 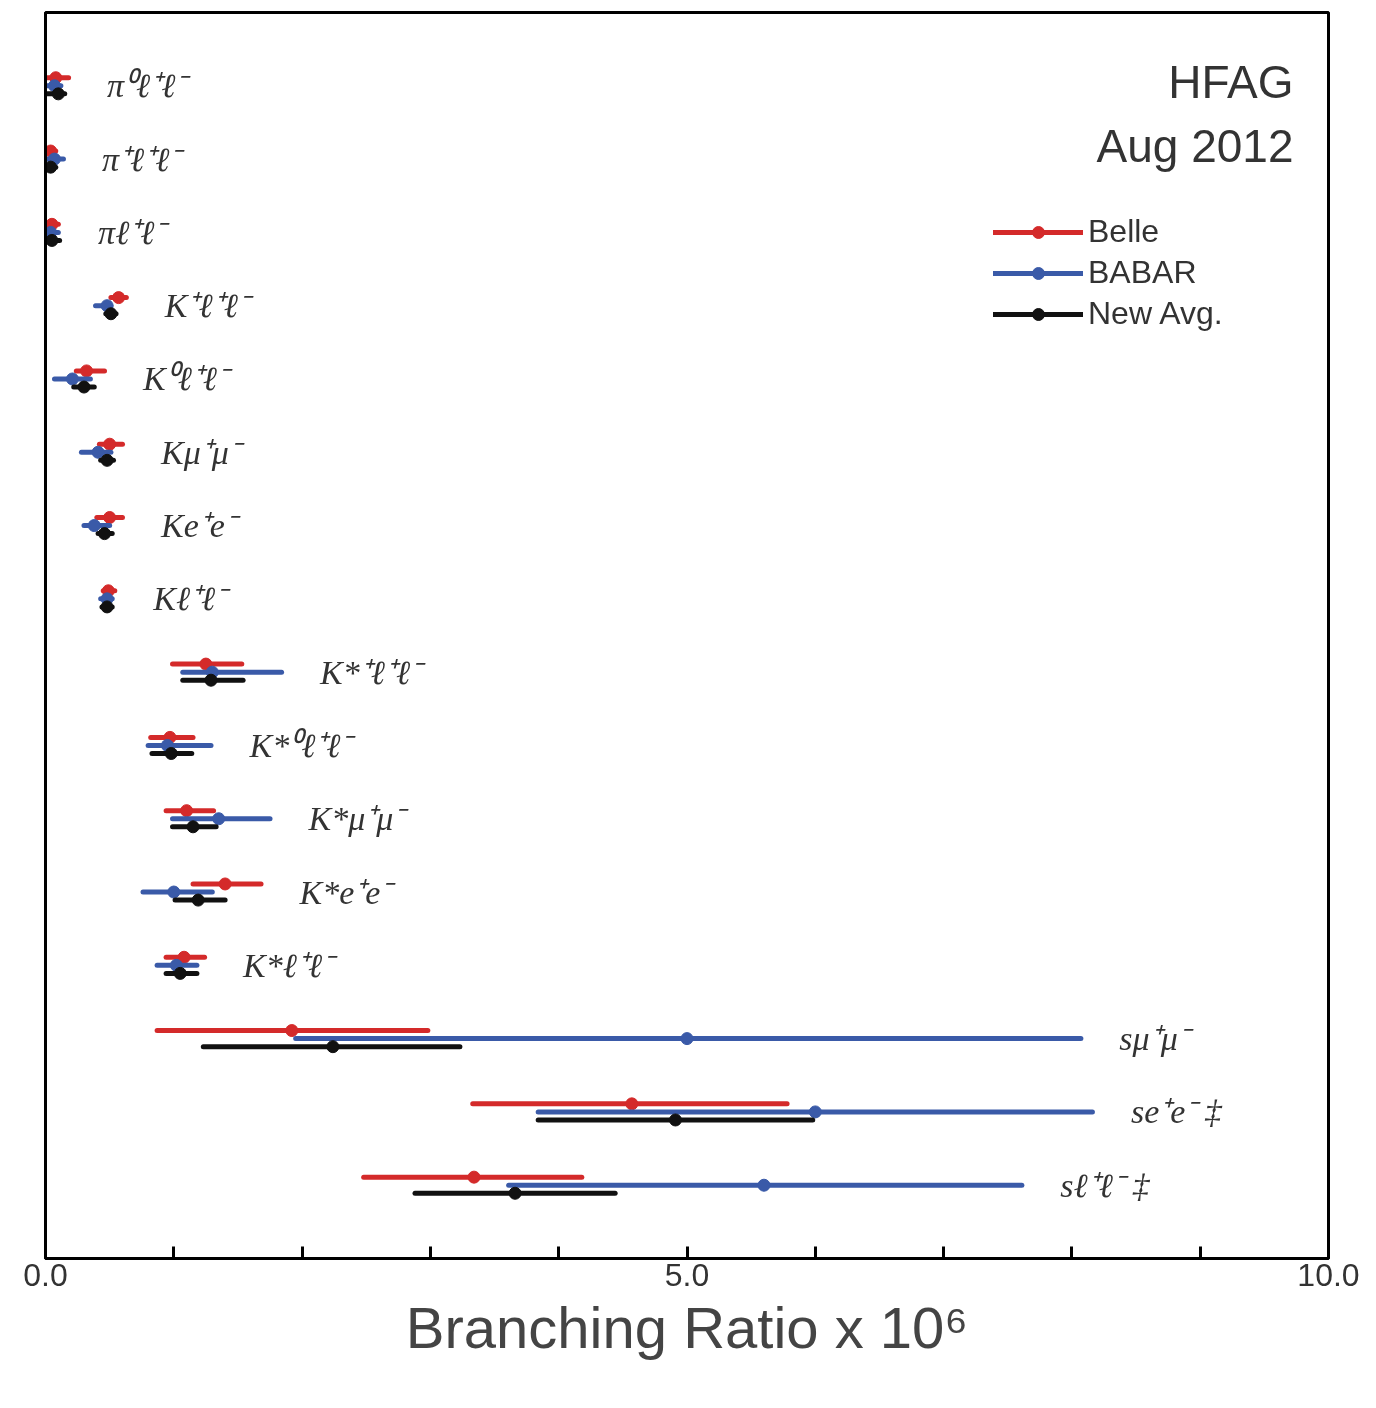 I want to click on y-tick-label: πℓ⁺ℓ⁻, so click(x=134, y=232).